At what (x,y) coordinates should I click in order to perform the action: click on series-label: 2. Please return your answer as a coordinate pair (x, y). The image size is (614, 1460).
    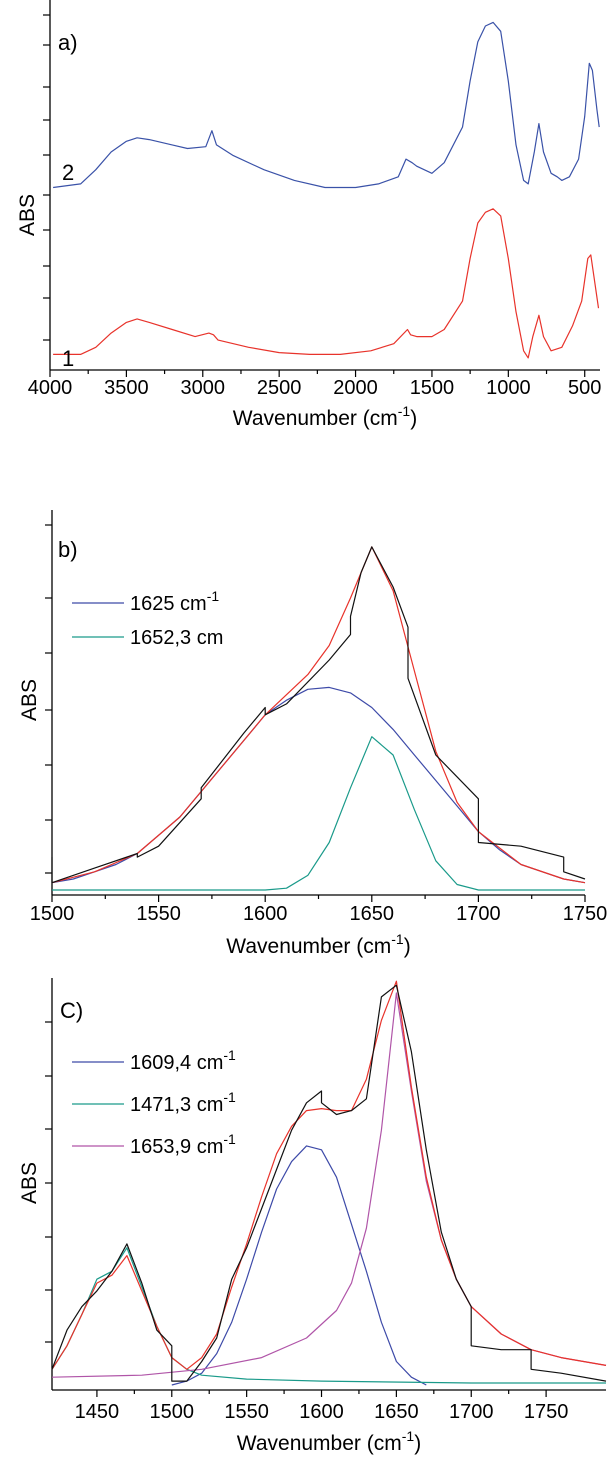
    Looking at the image, I should click on (68, 172).